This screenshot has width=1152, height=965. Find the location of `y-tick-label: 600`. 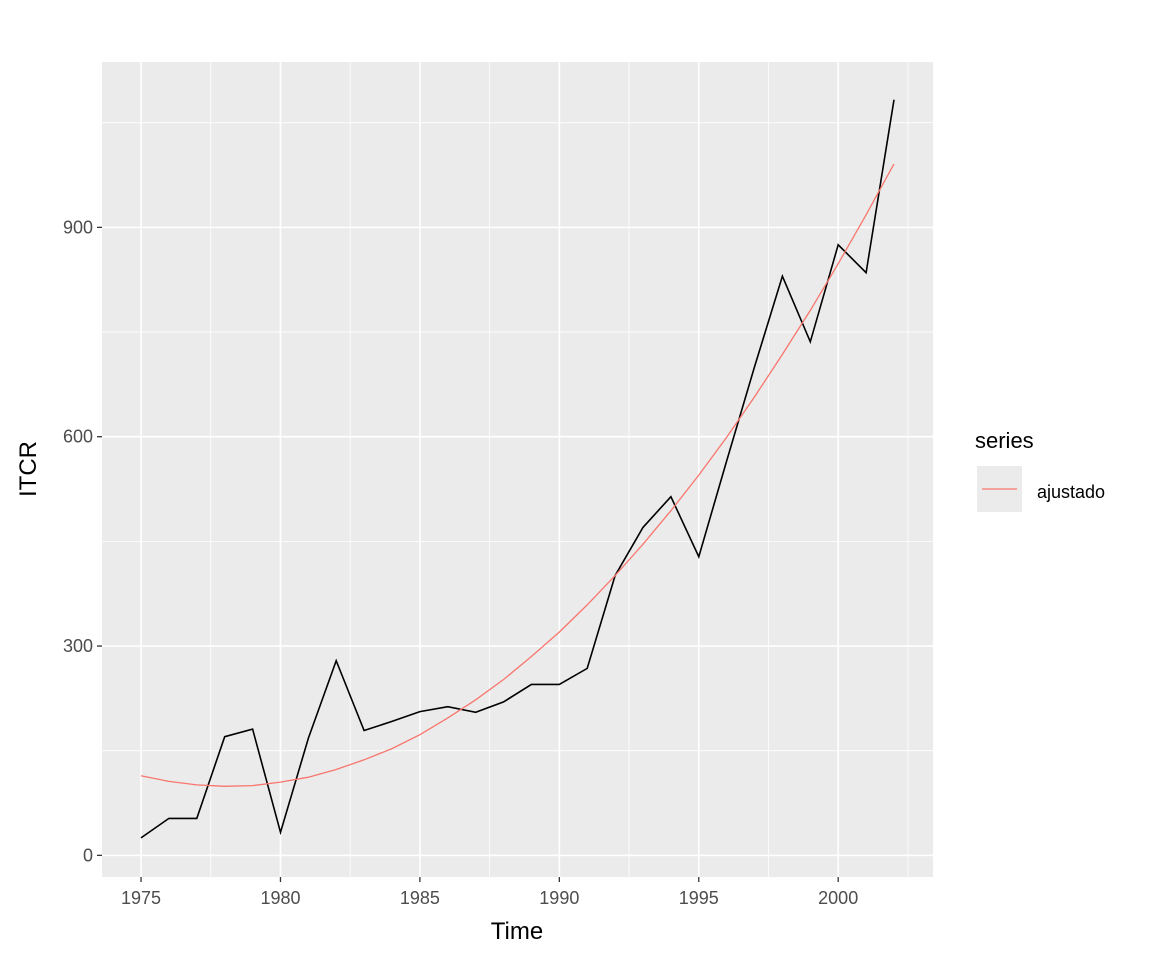

y-tick-label: 600 is located at coordinates (78, 437).